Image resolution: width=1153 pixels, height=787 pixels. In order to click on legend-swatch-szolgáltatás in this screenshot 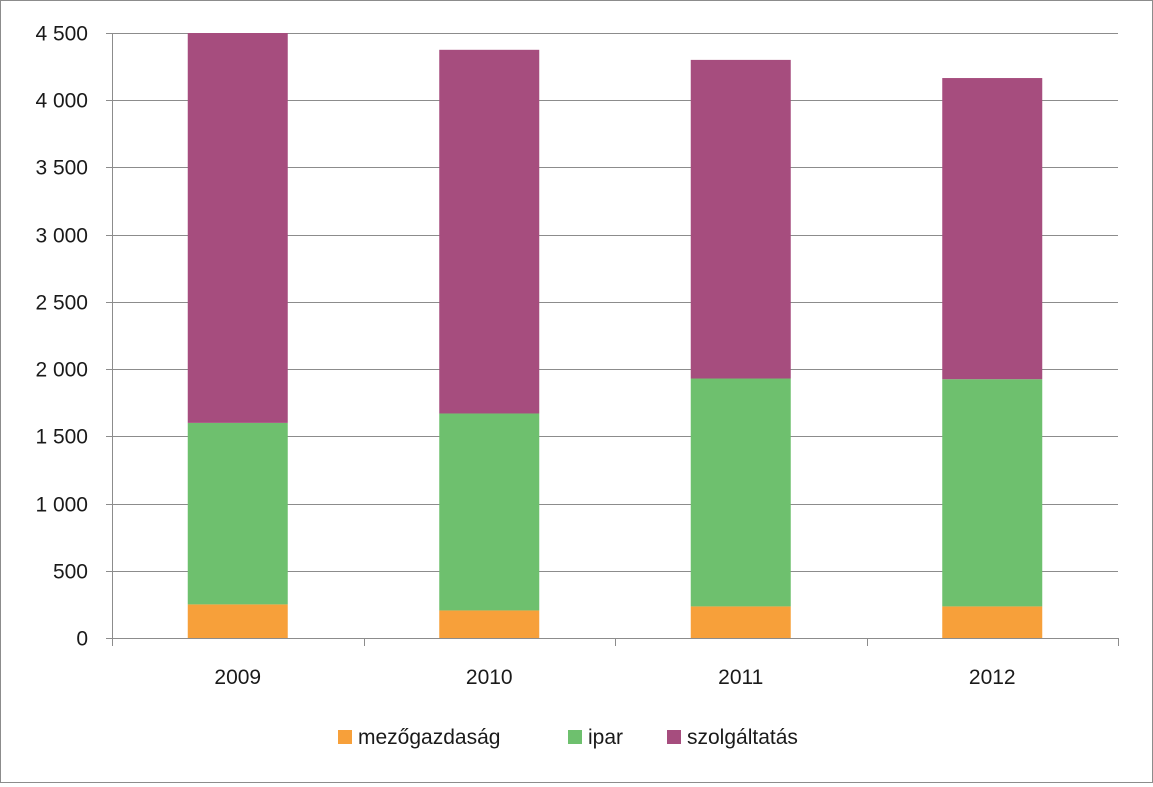, I will do `click(674, 737)`.